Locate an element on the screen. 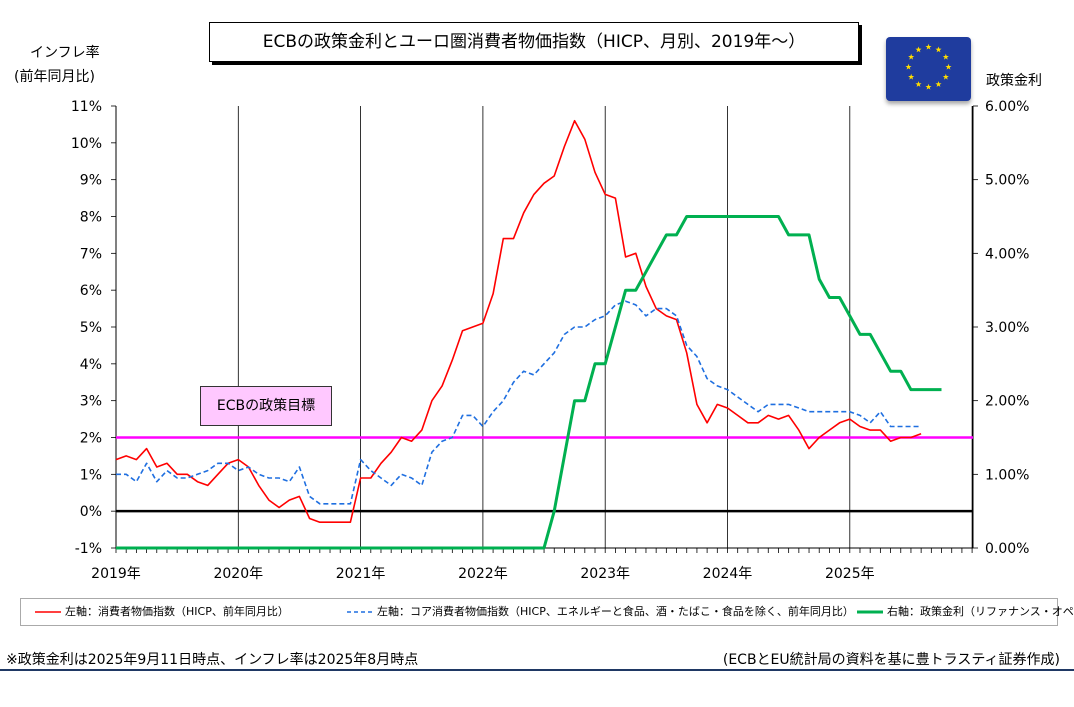 The width and height of the screenshot is (1074, 707). legend-swatch-hicp is located at coordinates (48, 612).